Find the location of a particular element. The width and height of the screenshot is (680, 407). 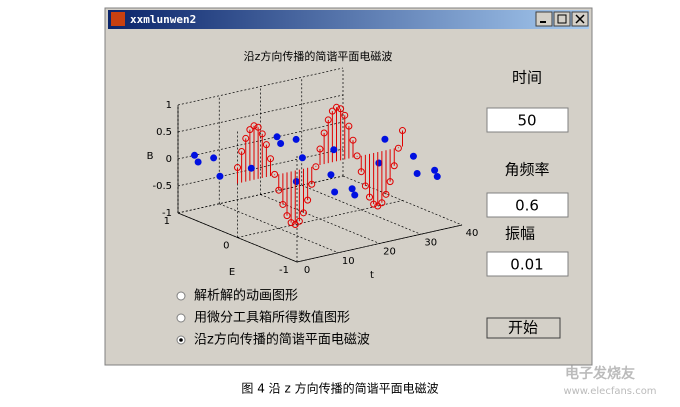

amp-value: 0.01 is located at coordinates (526, 265).